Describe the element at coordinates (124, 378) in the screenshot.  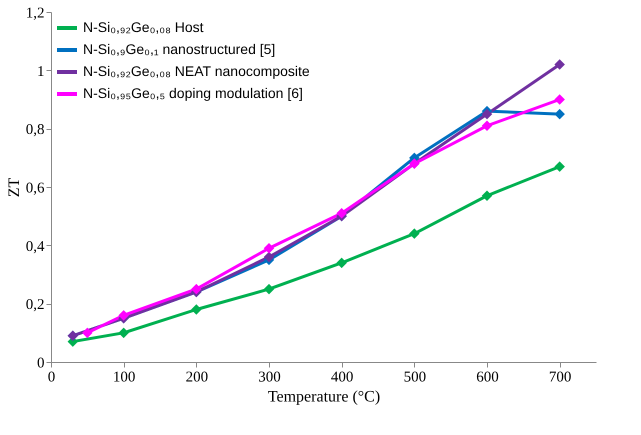
I see `x-tick-label: 100` at that location.